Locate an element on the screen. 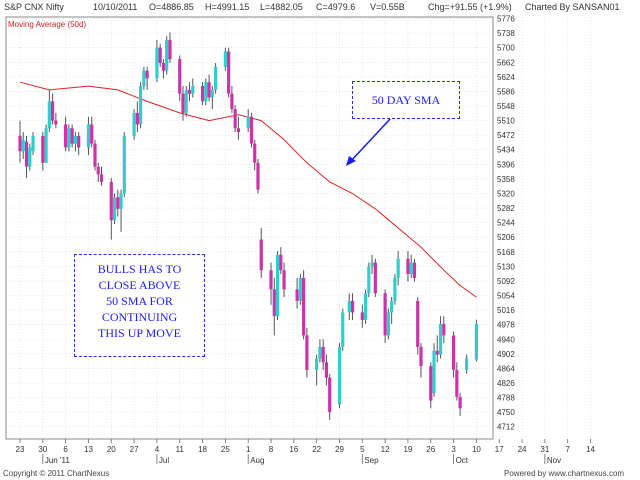  y-tick-label: 4826 is located at coordinates (506, 383).